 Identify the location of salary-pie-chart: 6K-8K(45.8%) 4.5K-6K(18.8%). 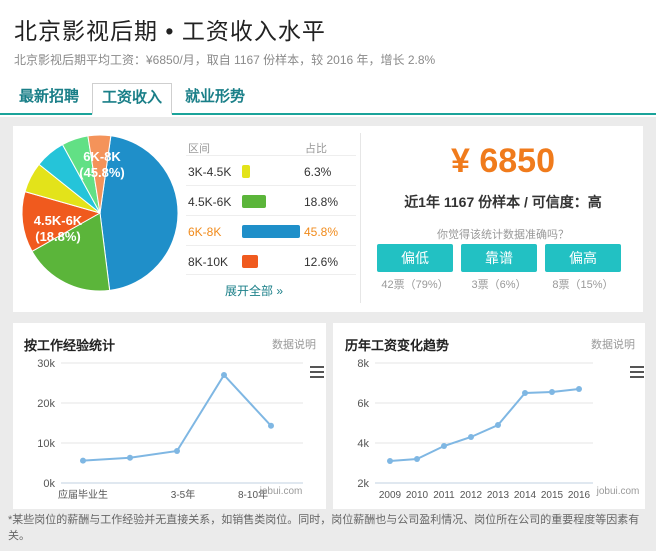
(100, 213).